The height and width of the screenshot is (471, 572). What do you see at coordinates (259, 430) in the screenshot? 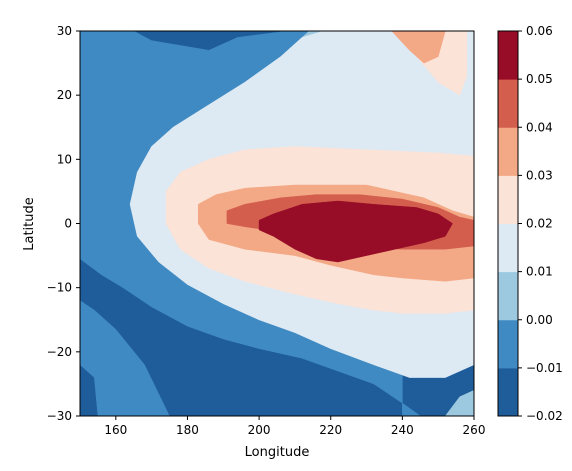
I see `x-tick-label: 200` at bounding box center [259, 430].